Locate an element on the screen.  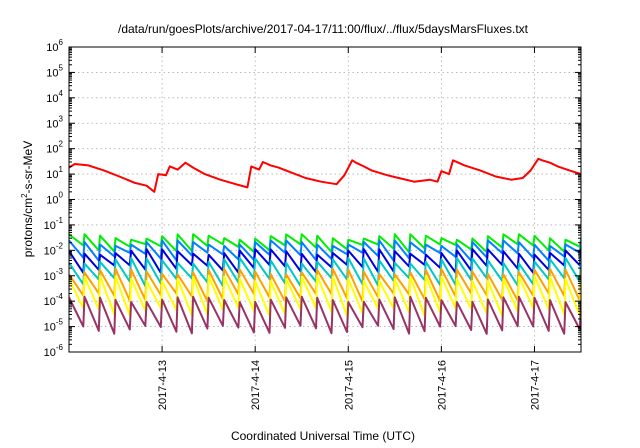
y-axis-label-superscript: 2 is located at coordinates (24, 195).